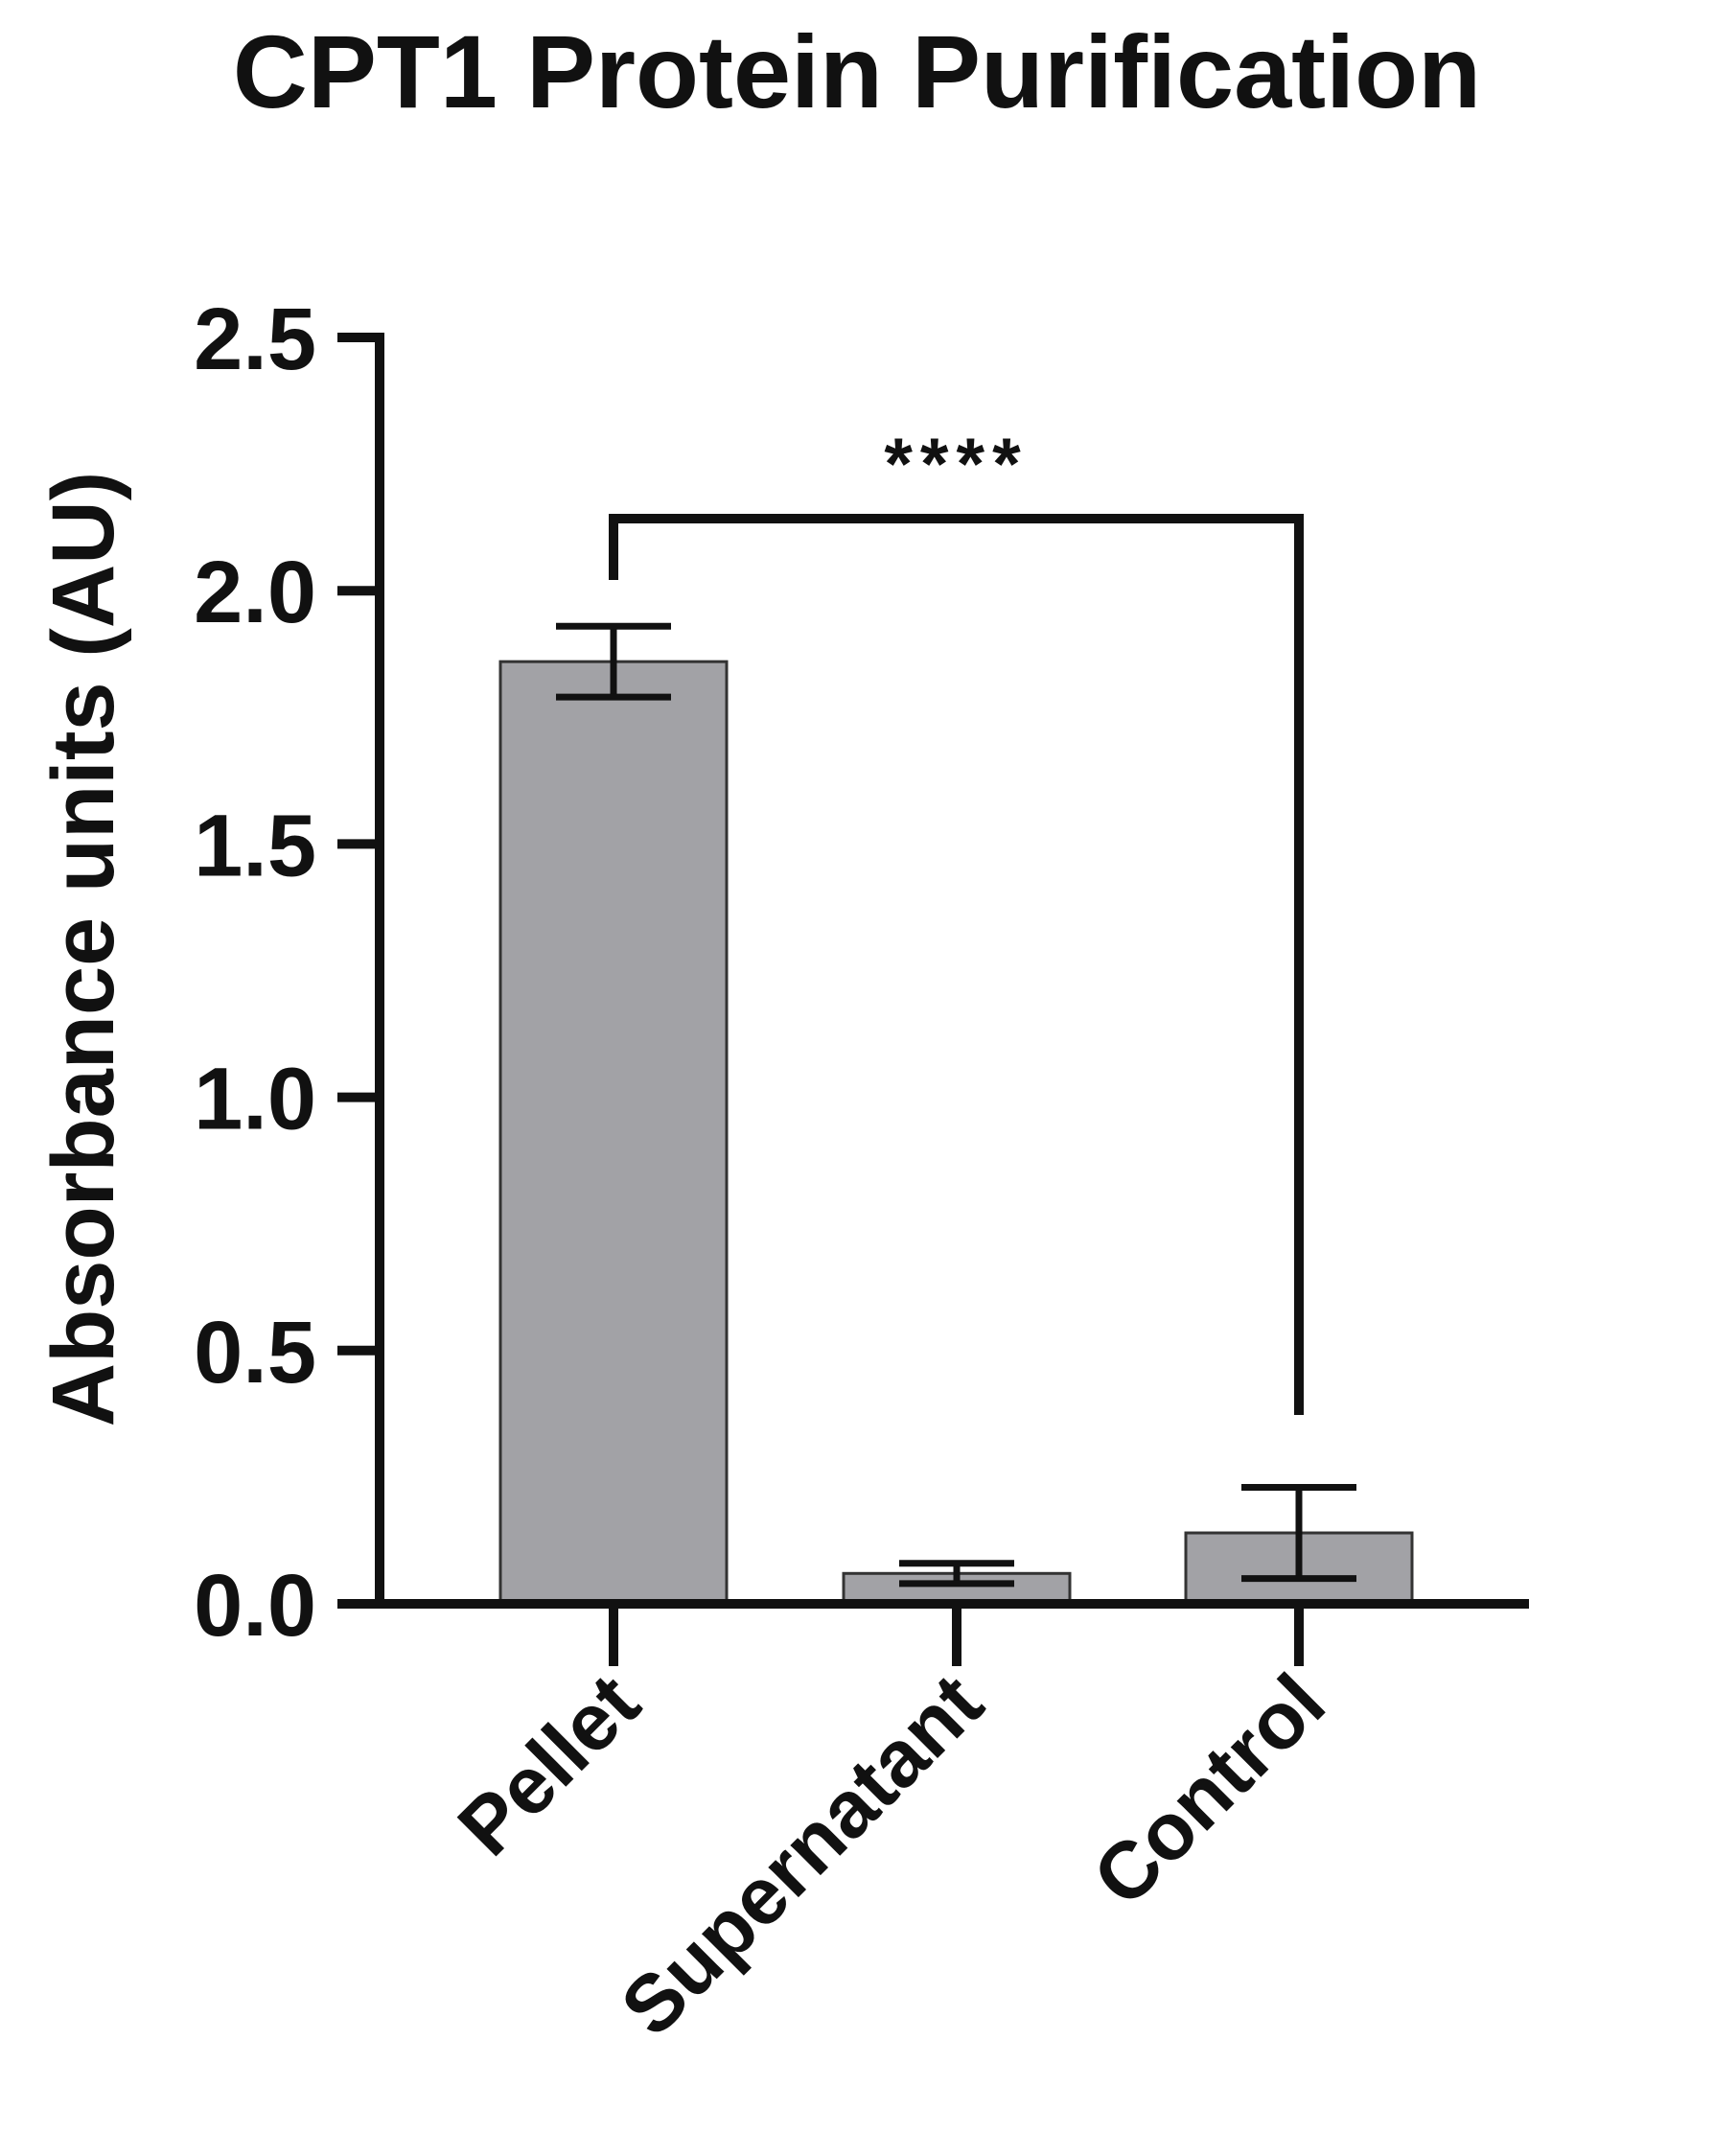 The image size is (1714, 2156). I want to click on x-tick-label: Supernatant, so click(802, 1854).